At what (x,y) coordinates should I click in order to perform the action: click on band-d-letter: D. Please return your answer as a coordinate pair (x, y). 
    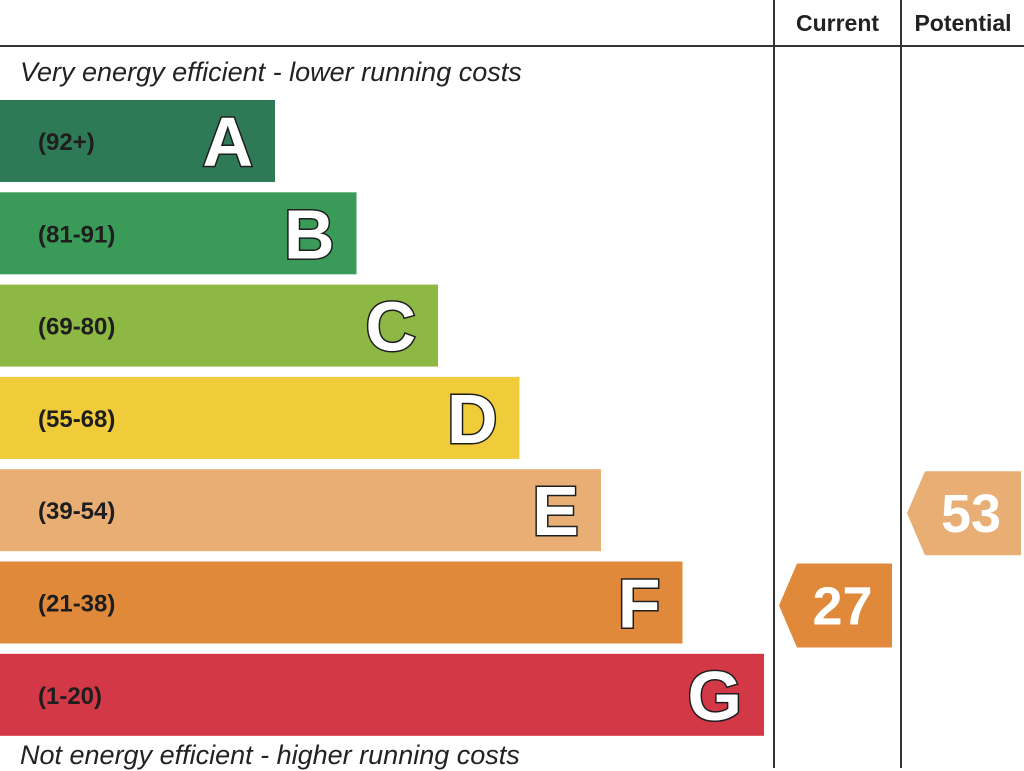
    Looking at the image, I should click on (472, 419).